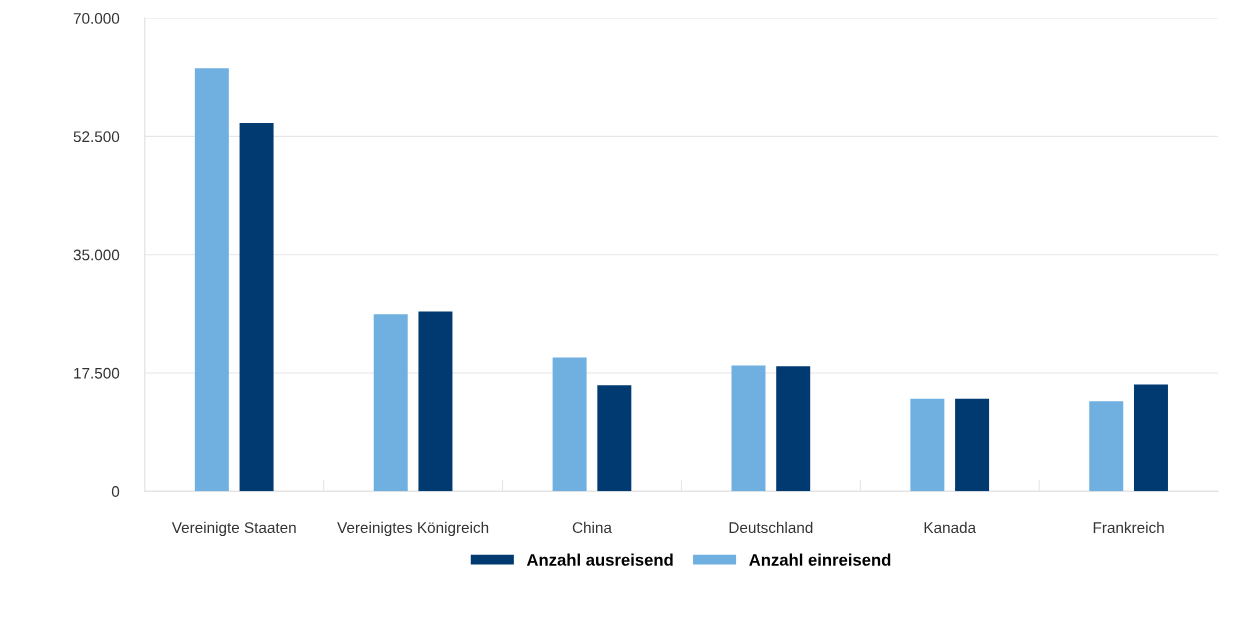  What do you see at coordinates (96, 18) in the screenshot?
I see `y-tick-label: 70.000` at bounding box center [96, 18].